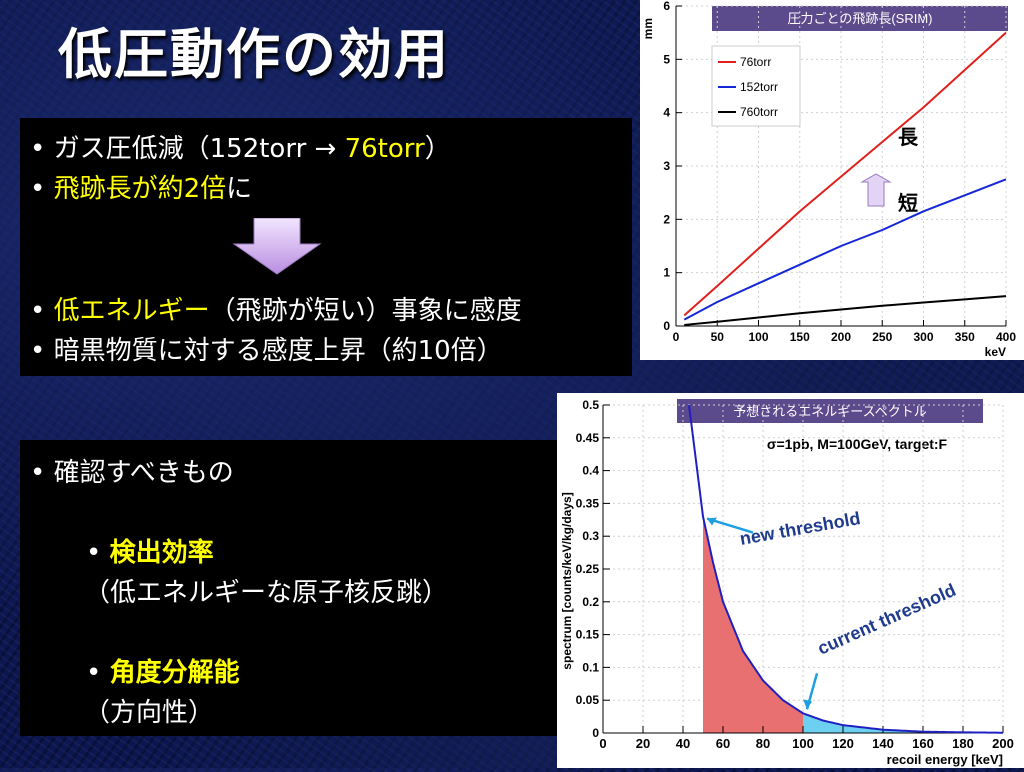 The width and height of the screenshot is (1024, 772). Describe the element at coordinates (908, 203) in the screenshot. I see `annotation-short: 短` at that location.